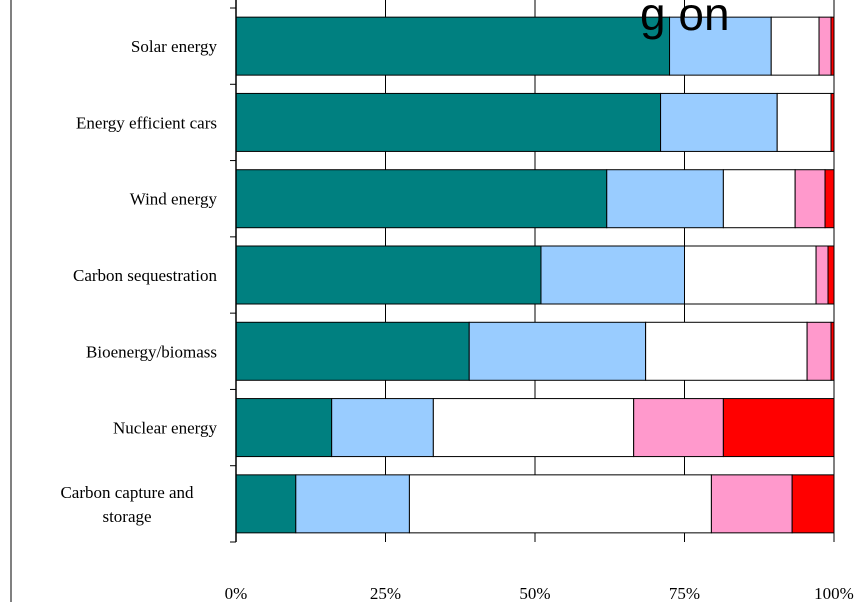 The height and width of the screenshot is (602, 859). What do you see at coordinates (174, 199) in the screenshot?
I see `category-label: Wind energy` at bounding box center [174, 199].